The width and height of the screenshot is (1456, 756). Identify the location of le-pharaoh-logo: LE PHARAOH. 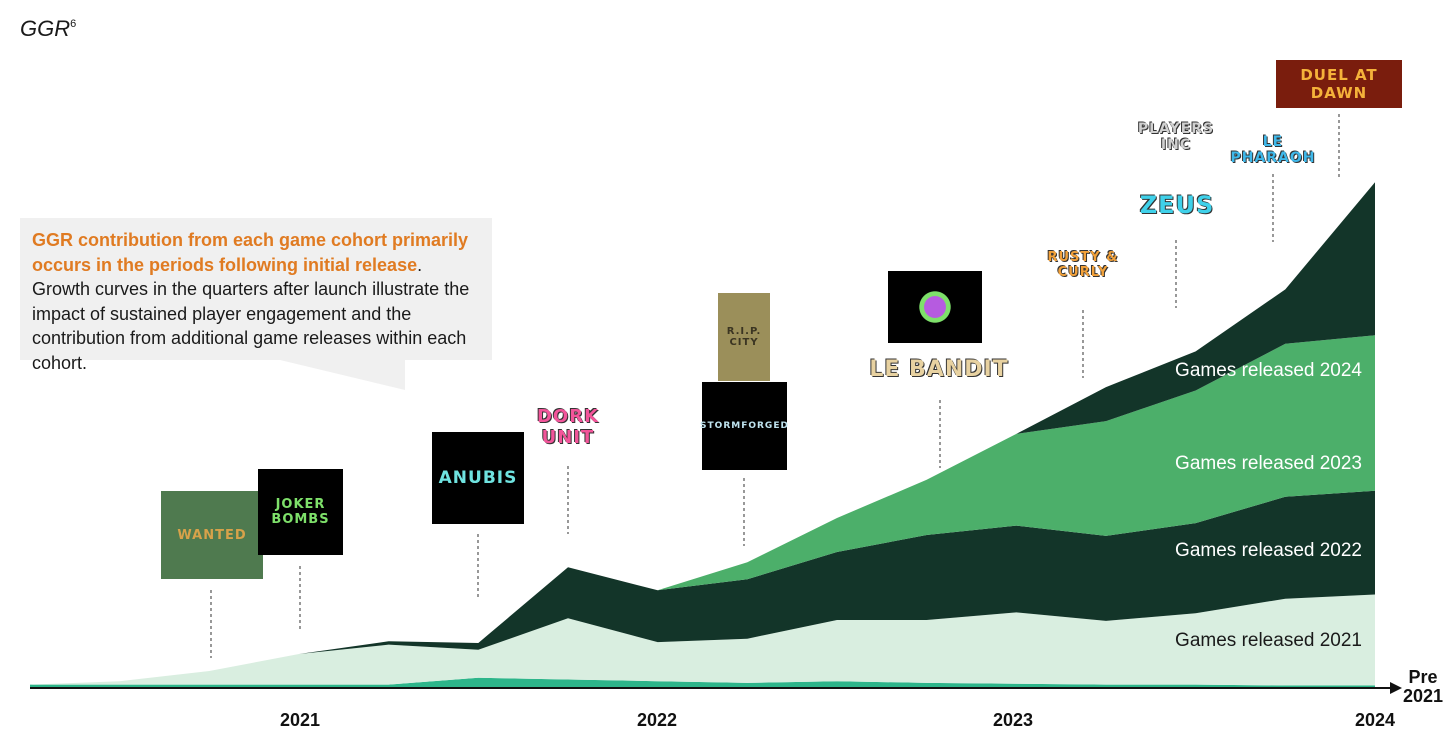
(1273, 150).